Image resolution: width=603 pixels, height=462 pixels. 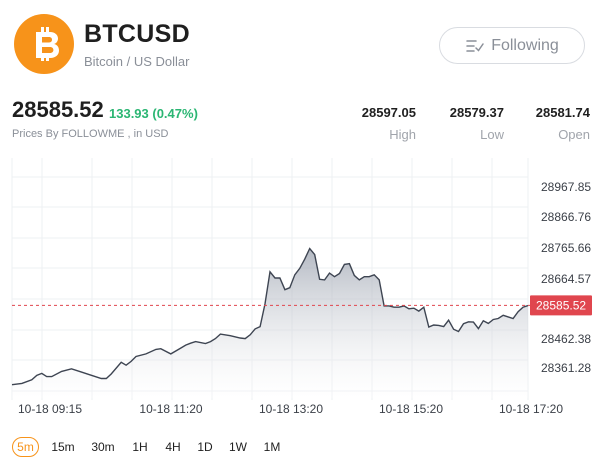 I want to click on timeframe-1w: 1W, so click(x=238, y=447).